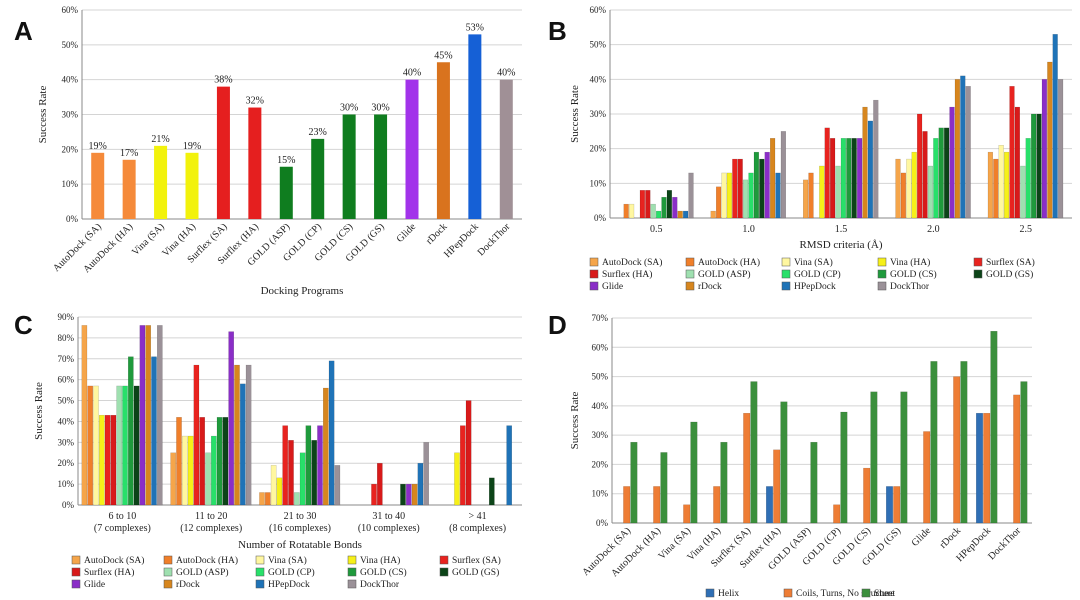 The image size is (1080, 600). I want to click on y-tick-label: 80%, so click(66, 338).